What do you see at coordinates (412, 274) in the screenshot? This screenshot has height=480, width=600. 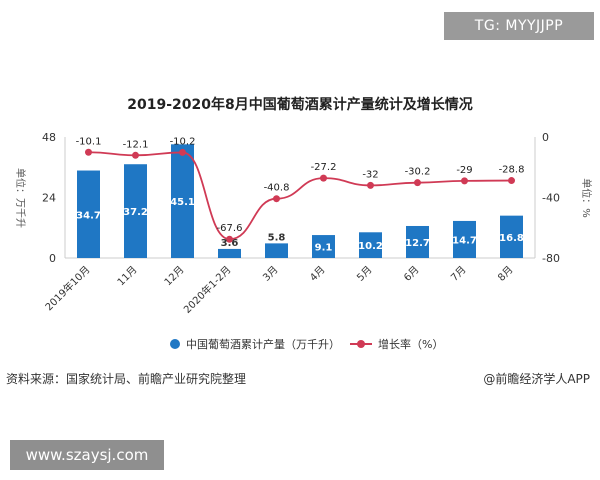 I see `x-tick-label: 6月` at bounding box center [412, 274].